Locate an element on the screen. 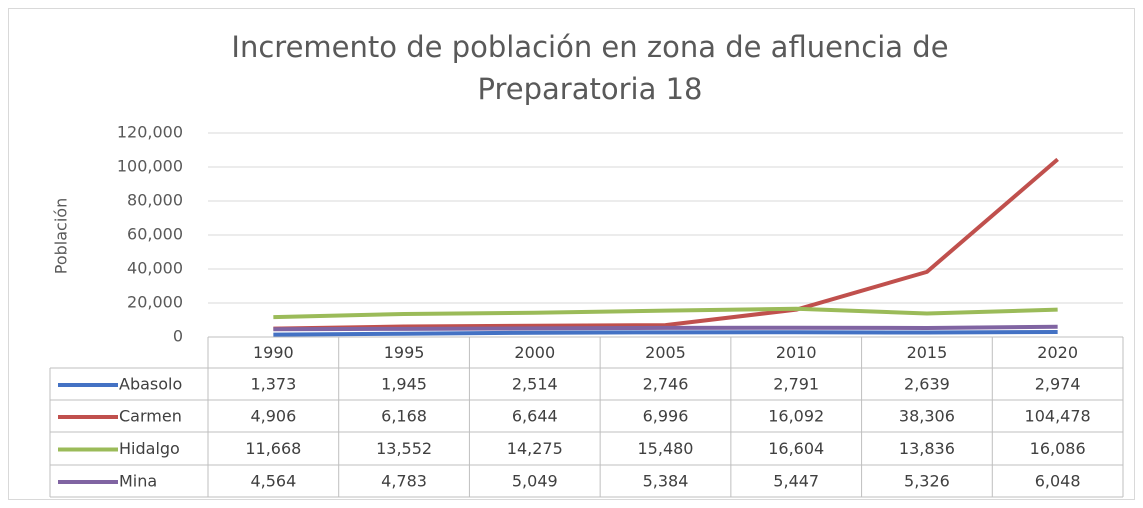 Image resolution: width=1143 pixels, height=508 pixels. y-tick-label: 0 is located at coordinates (178, 336).